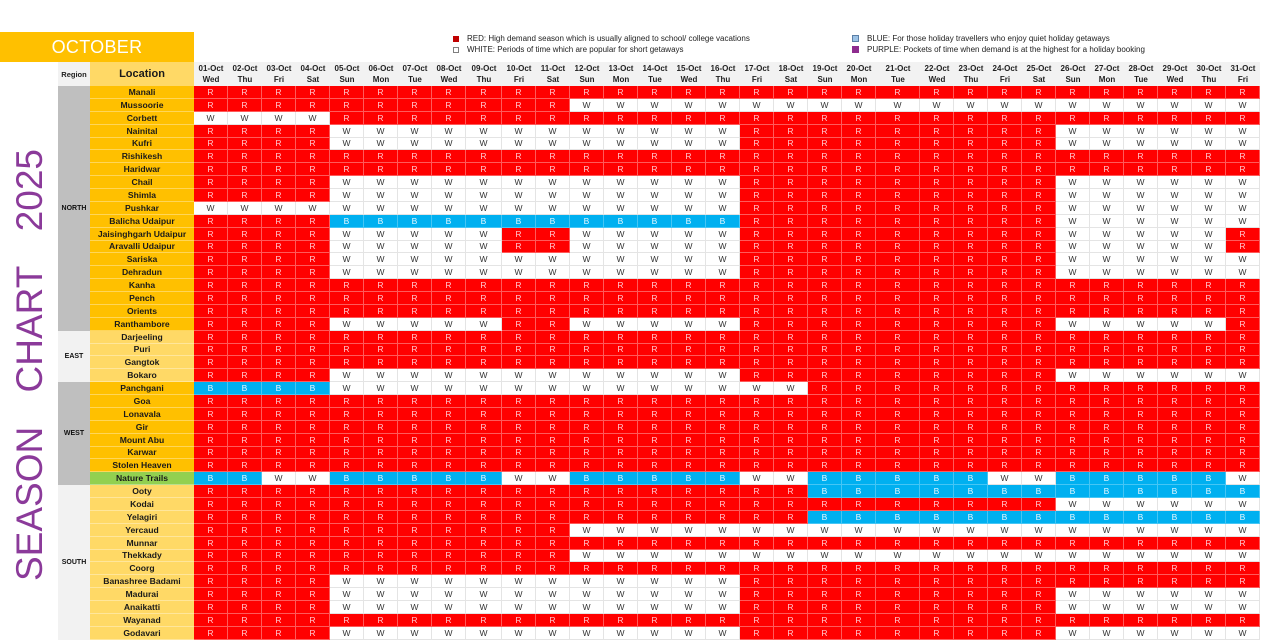  What do you see at coordinates (142, 234) in the screenshot?
I see `location-cell: Jaisinghgarh Udaipur` at bounding box center [142, 234].